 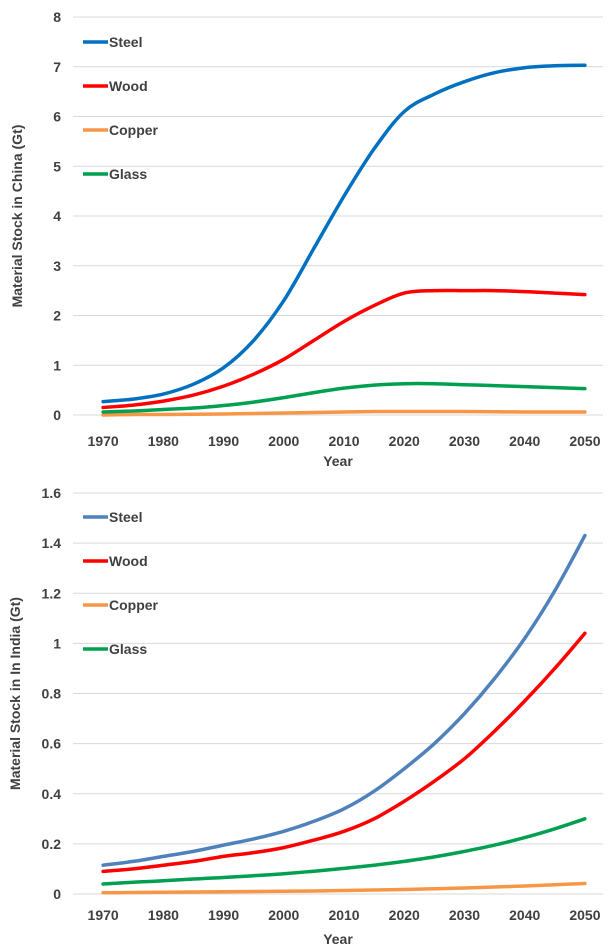 What do you see at coordinates (57, 166) in the screenshot?
I see `y-tick-label: 5` at bounding box center [57, 166].